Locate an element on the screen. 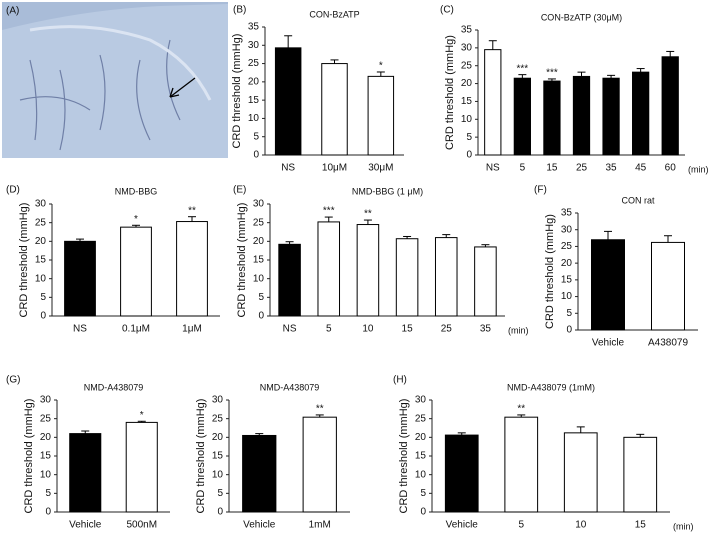 Image resolution: width=709 pixels, height=552 pixels. x-tick-label: 500nM is located at coordinates (141, 525).